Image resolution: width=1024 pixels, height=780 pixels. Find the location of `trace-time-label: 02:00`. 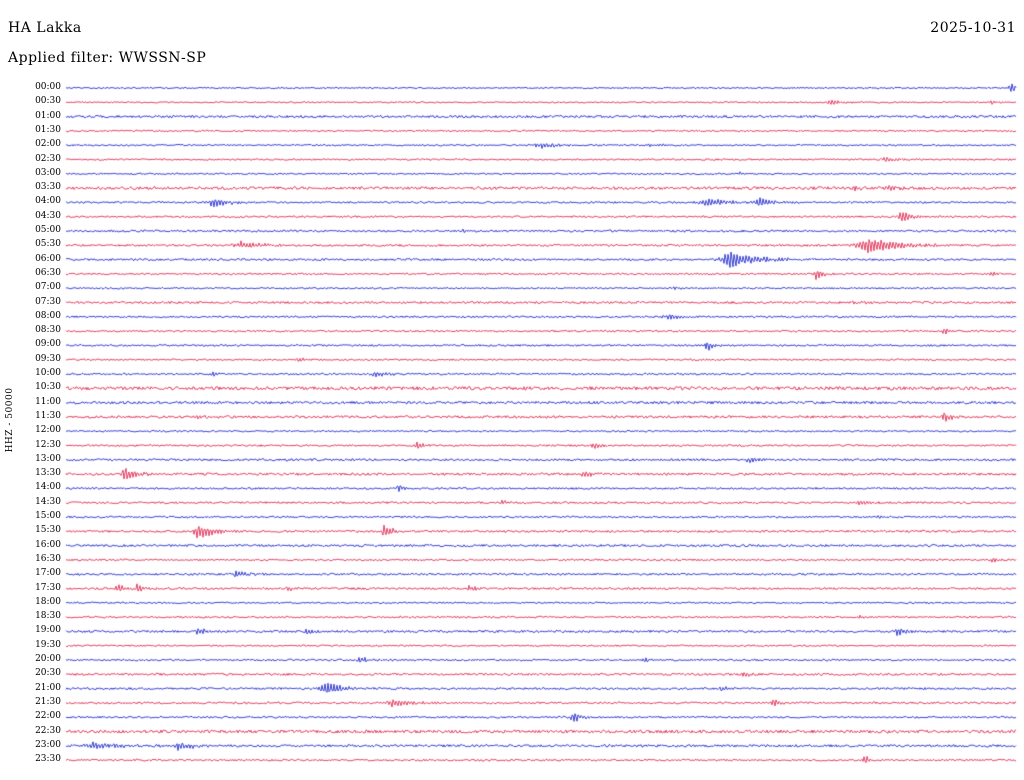

trace-time-label: 02:00 is located at coordinates (48, 144).